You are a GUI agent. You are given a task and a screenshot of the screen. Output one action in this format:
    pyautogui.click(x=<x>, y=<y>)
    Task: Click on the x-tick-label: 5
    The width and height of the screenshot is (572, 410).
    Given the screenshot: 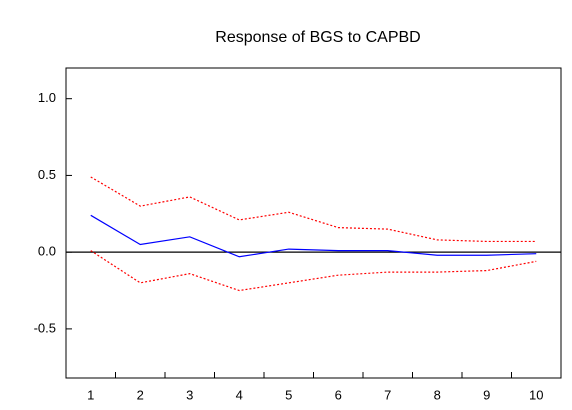 What is the action you would take?
    pyautogui.click(x=288, y=394)
    